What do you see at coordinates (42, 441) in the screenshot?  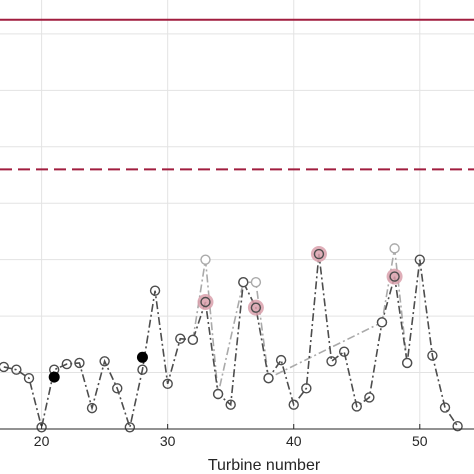 I see `x-tick-label: 20` at bounding box center [42, 441].